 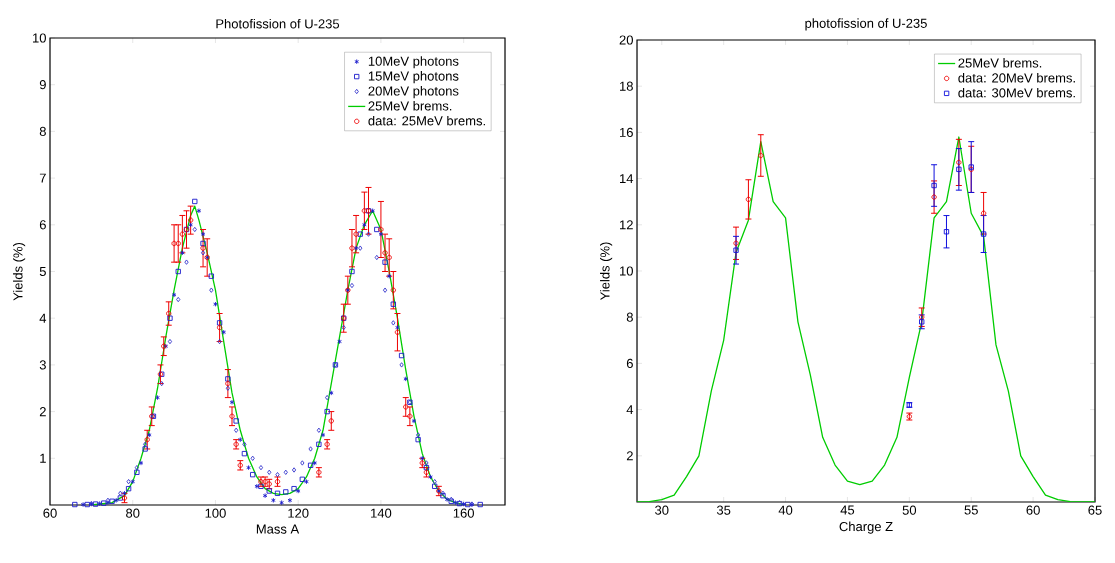 I want to click on x-tick-label: 160, so click(x=463, y=513).